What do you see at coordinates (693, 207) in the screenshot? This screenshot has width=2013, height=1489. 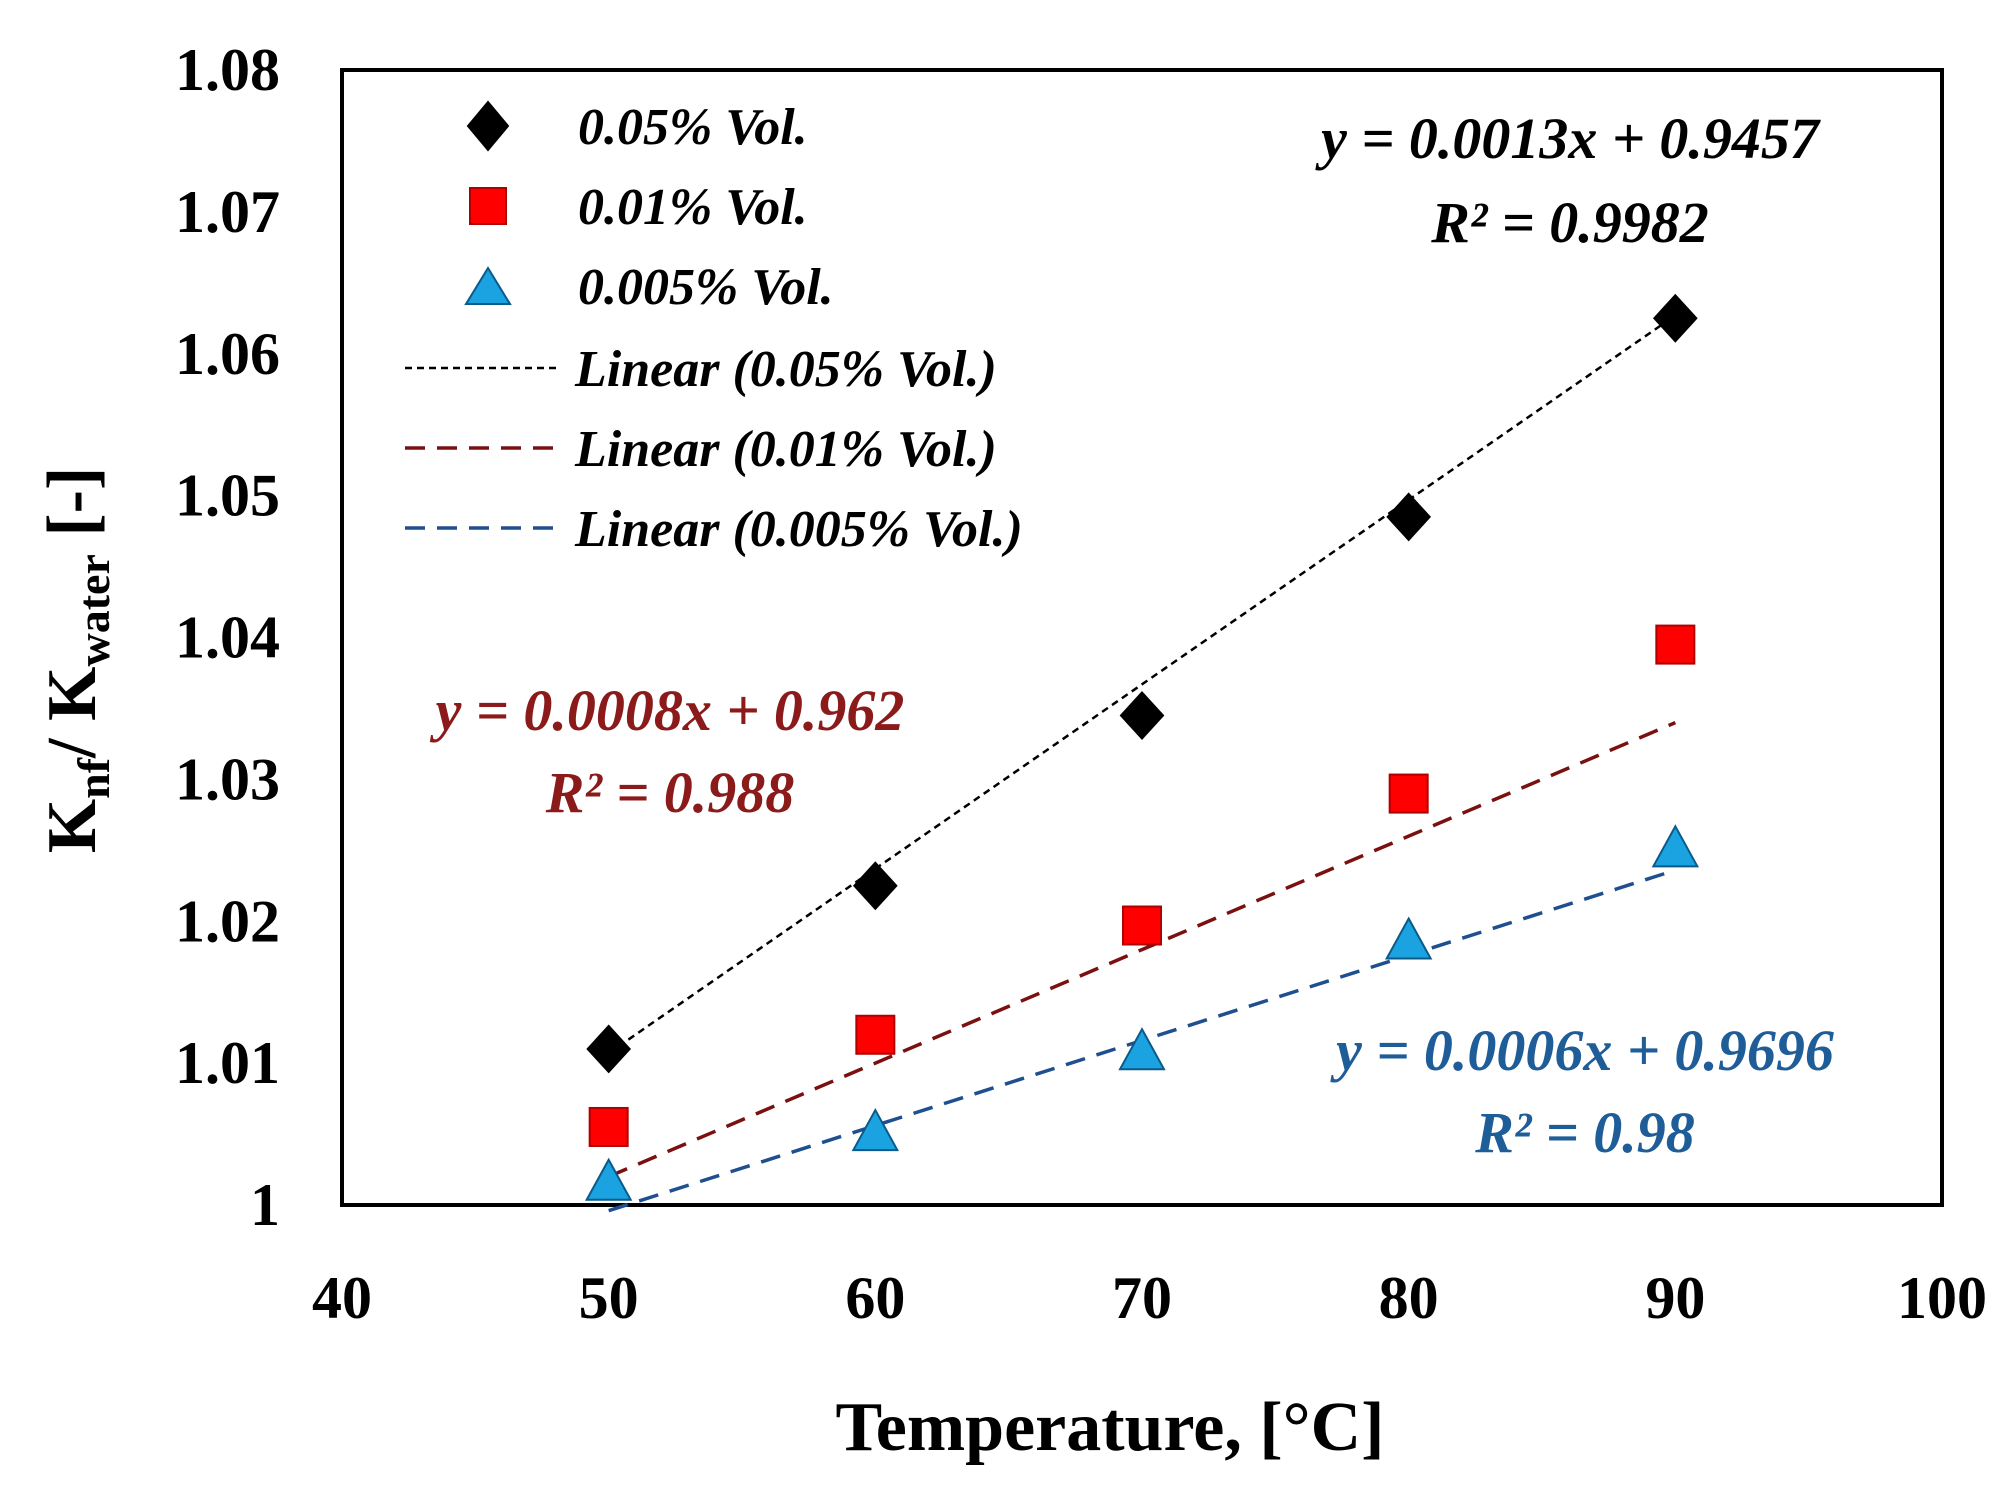 I see `legend-label: 0.01% Vol.` at bounding box center [693, 207].